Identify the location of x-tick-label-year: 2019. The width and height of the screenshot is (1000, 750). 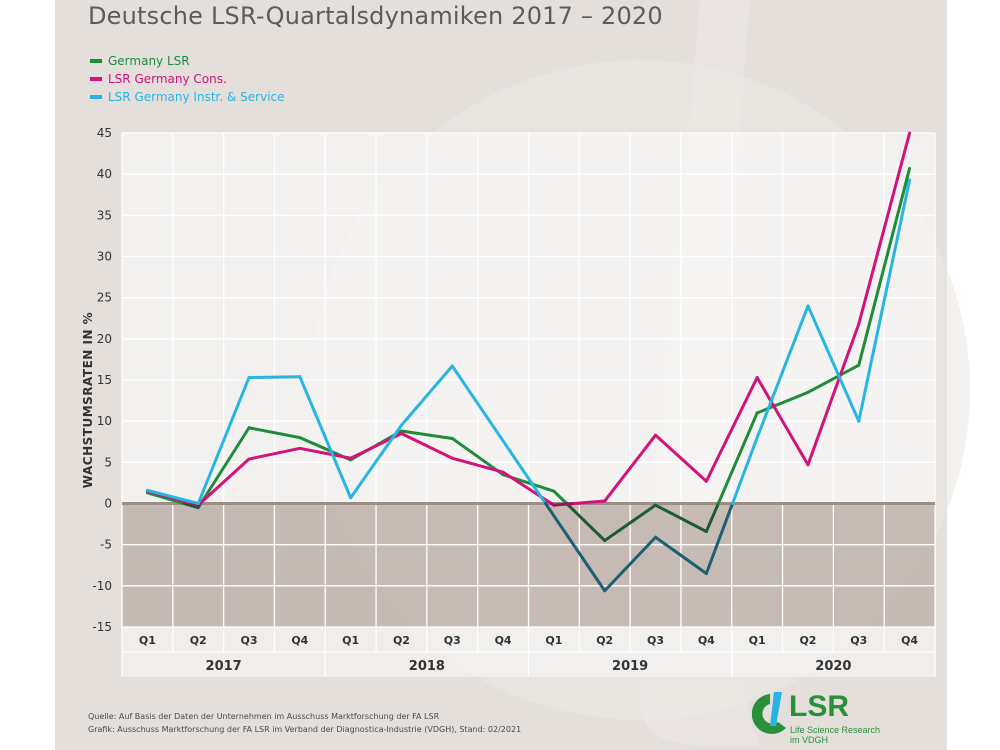
(630, 666).